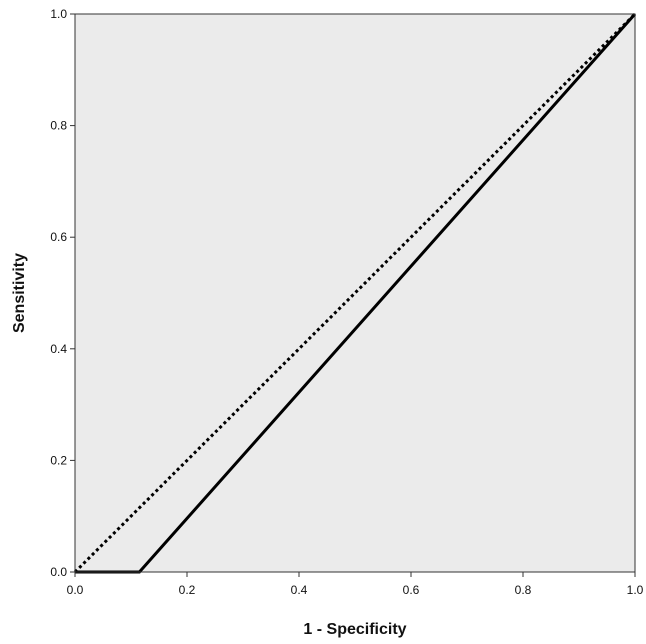 Image resolution: width=646 pixels, height=644 pixels. Describe the element at coordinates (58, 237) in the screenshot. I see `y-tick-label: 0.6` at that location.